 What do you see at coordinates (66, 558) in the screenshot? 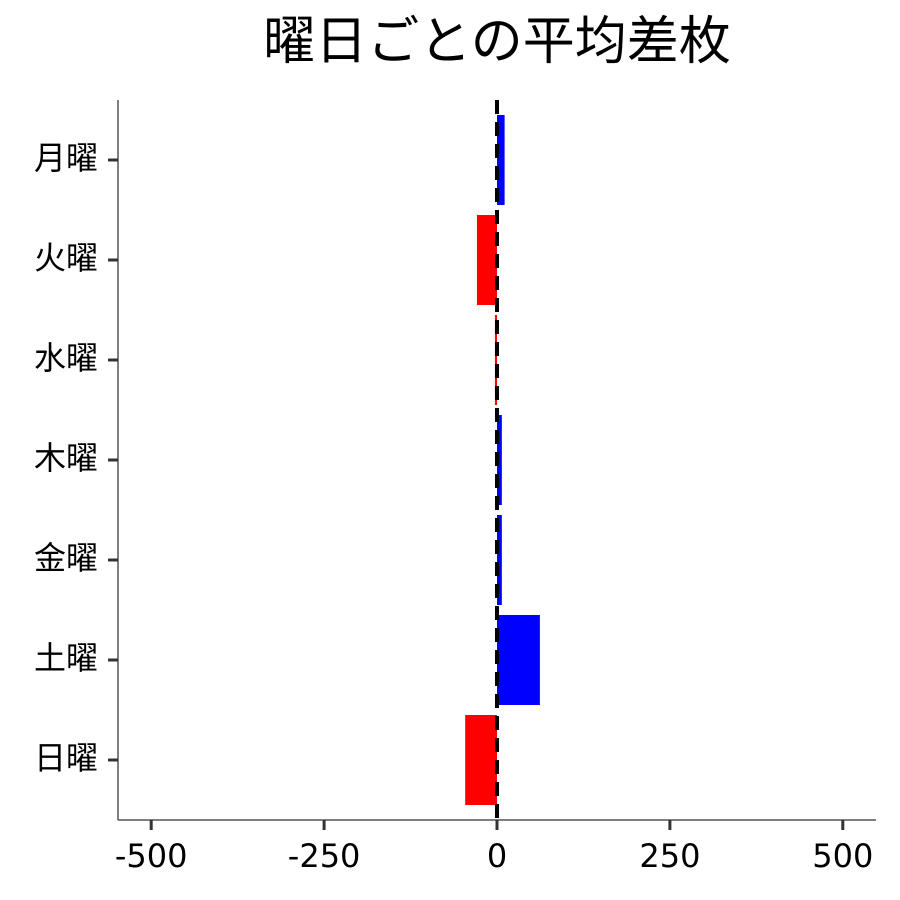
I see `y-tick-label: 金曜` at bounding box center [66, 558].